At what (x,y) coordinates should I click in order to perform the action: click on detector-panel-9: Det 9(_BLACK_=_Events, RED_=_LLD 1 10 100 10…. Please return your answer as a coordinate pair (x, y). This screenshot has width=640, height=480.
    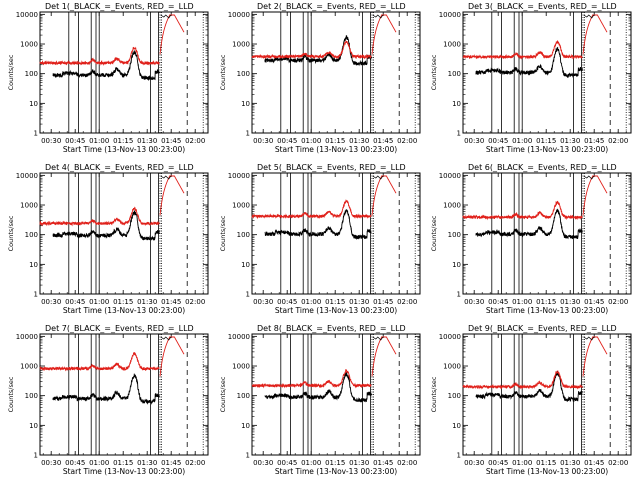
    Looking at the image, I should click on (531, 400).